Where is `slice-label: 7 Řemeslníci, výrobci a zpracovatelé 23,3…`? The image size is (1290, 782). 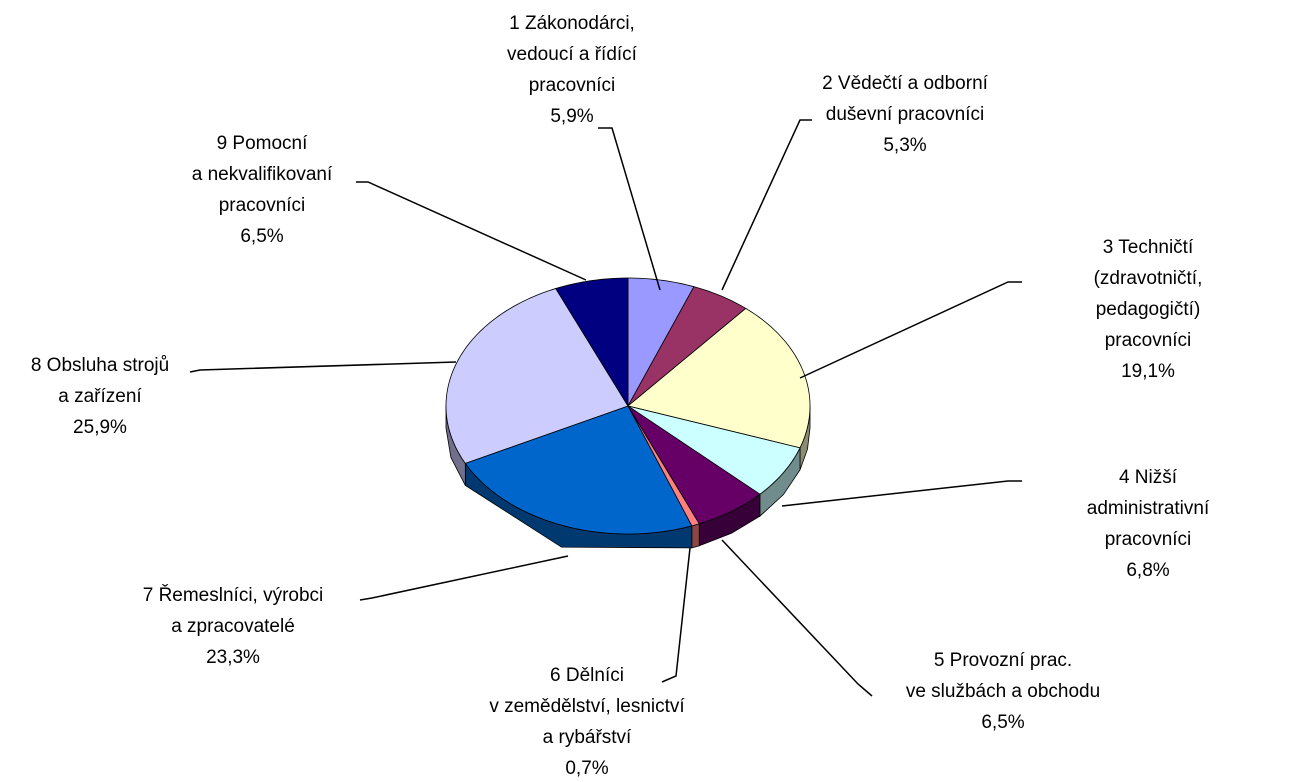
slice-label: 7 Řemeslníci, výrobci a zpracovatelé 23,3… is located at coordinates (233, 626).